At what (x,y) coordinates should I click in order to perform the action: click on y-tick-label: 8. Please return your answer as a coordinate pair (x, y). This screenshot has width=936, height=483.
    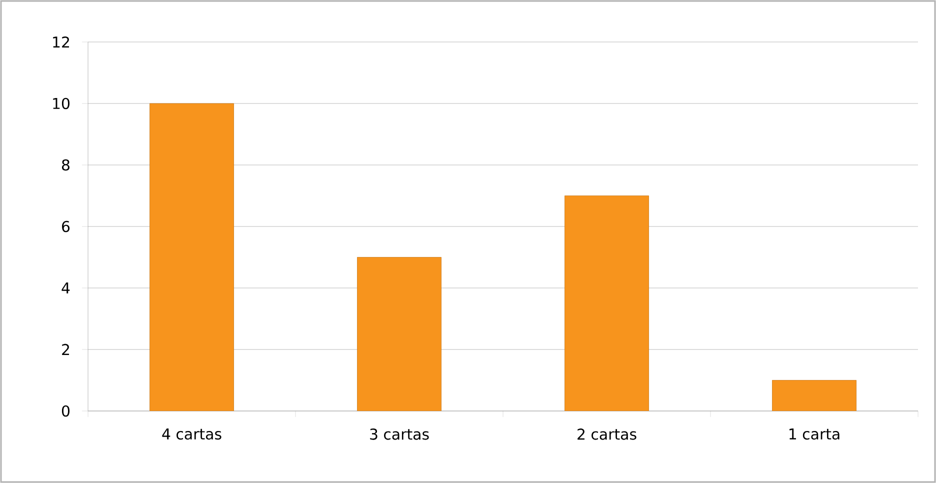
    Looking at the image, I should click on (66, 165).